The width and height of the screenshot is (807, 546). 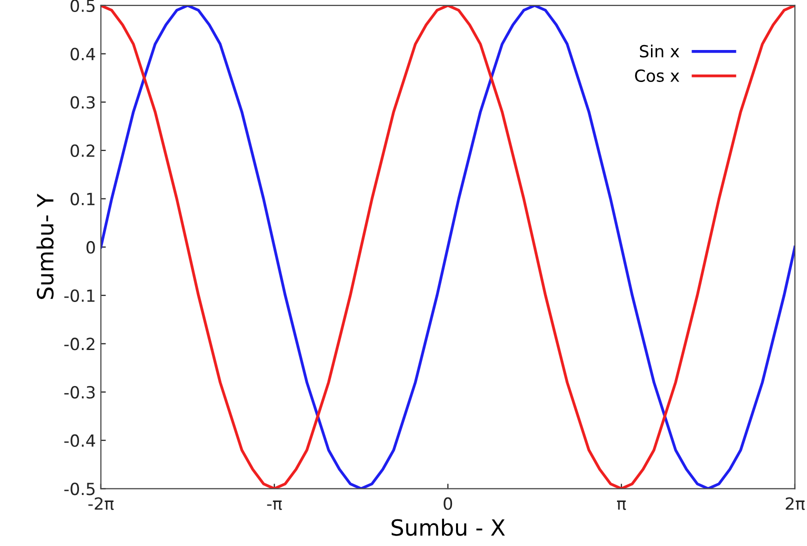 I want to click on y-tick-label: 0.3, so click(x=82, y=102).